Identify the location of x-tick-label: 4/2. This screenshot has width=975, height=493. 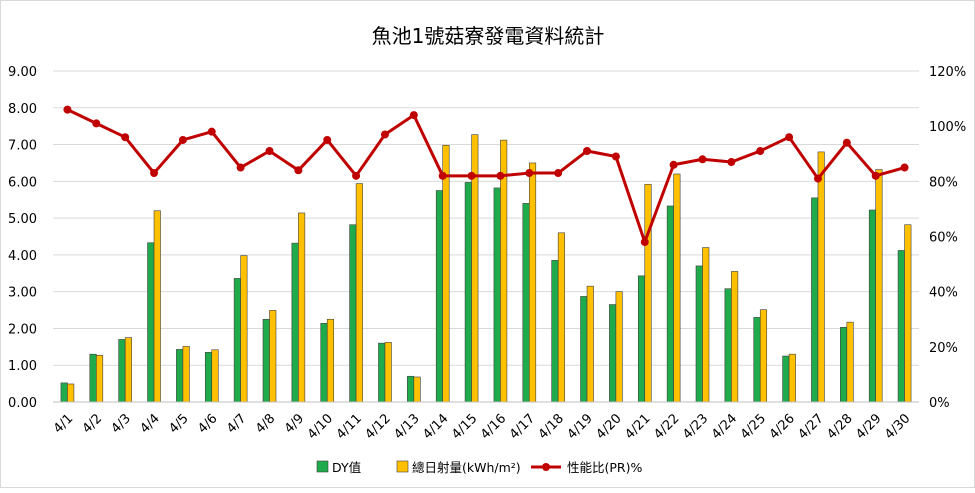
(92, 423).